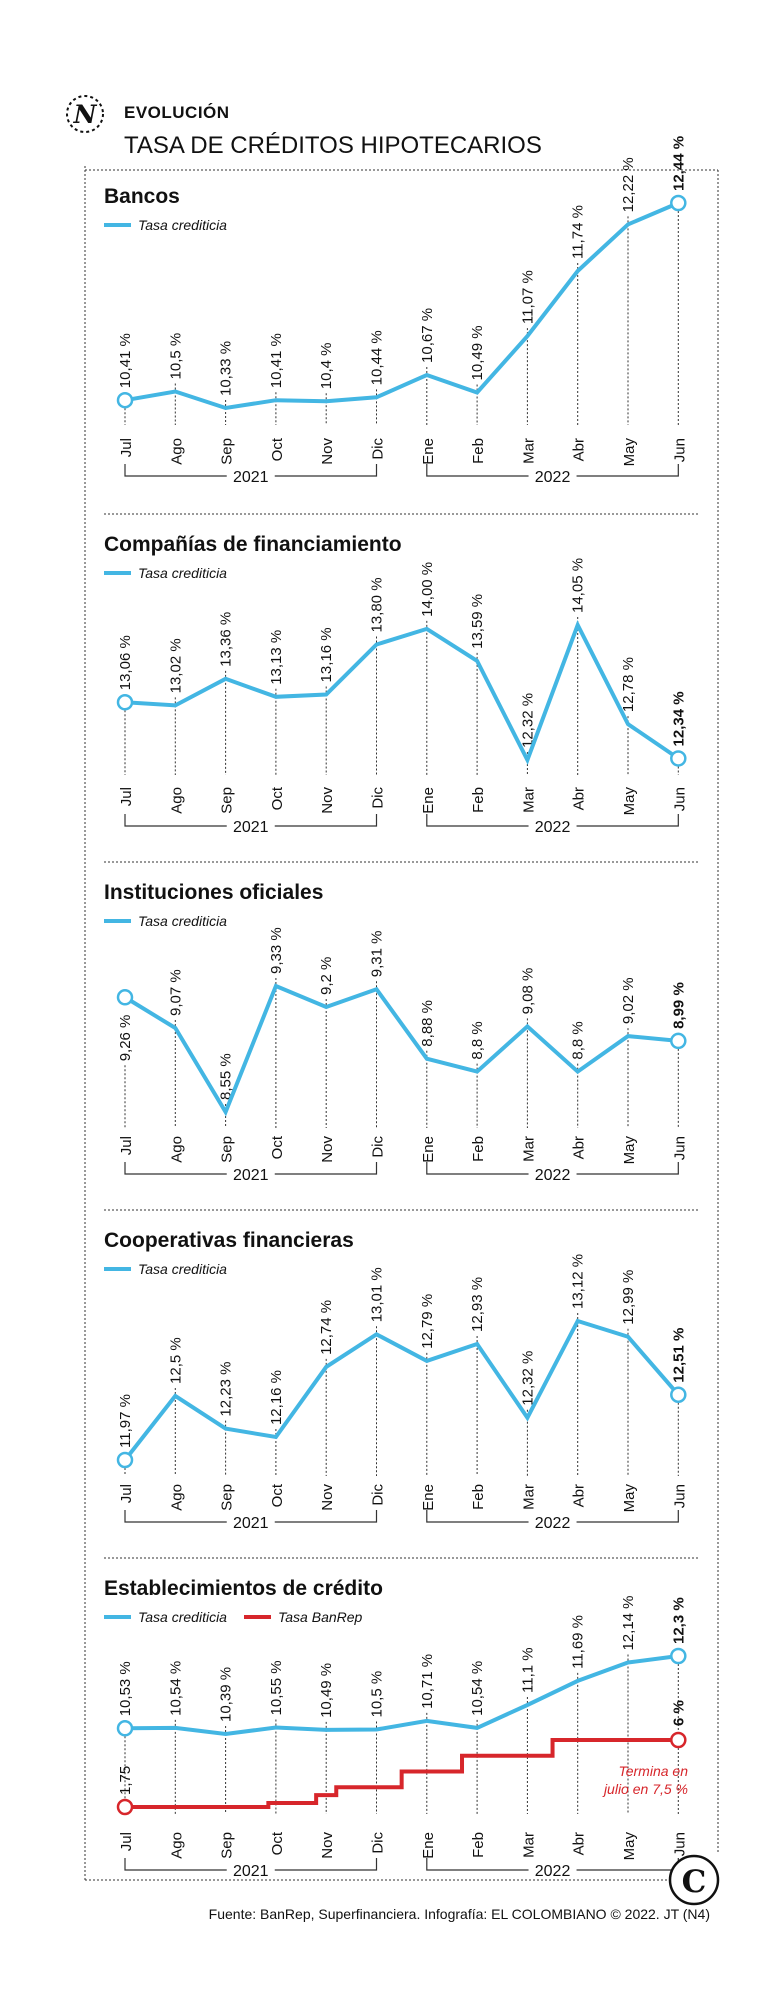 The height and width of the screenshot is (2000, 776). What do you see at coordinates (276, 657) in the screenshot?
I see `data-label: 13,13 %` at bounding box center [276, 657].